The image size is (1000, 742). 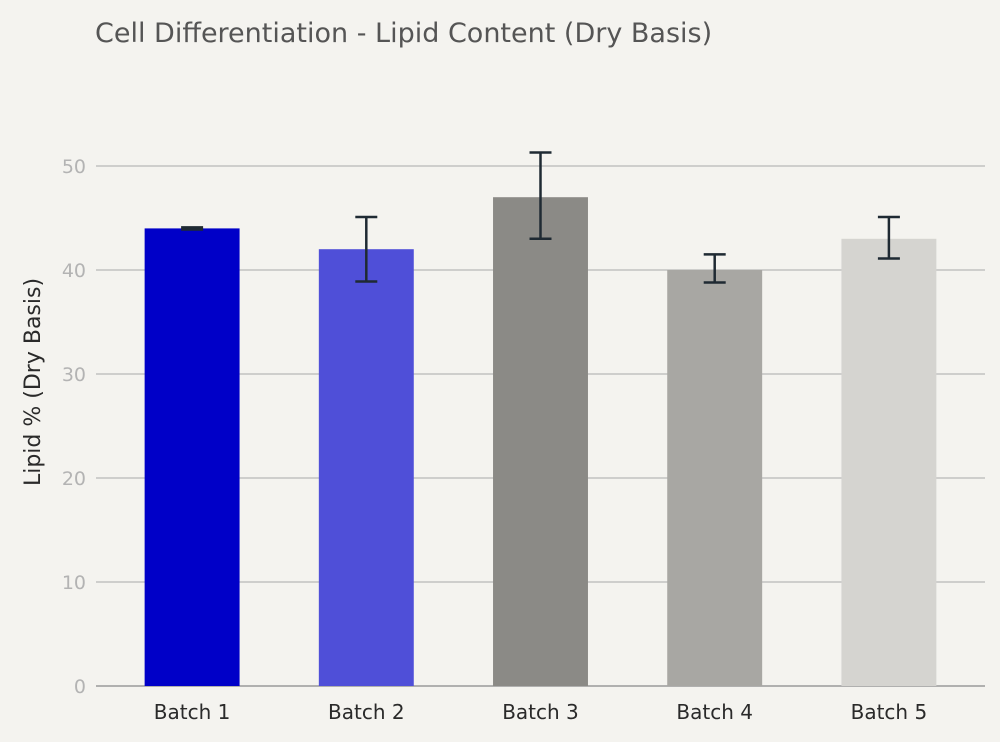 I want to click on error-bars, so click(x=540, y=217).